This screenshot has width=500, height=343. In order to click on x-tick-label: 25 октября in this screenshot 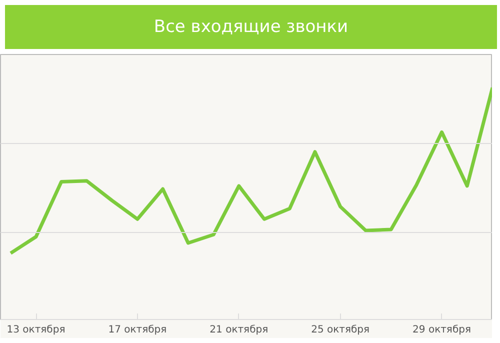, I will do `click(340, 330)`.